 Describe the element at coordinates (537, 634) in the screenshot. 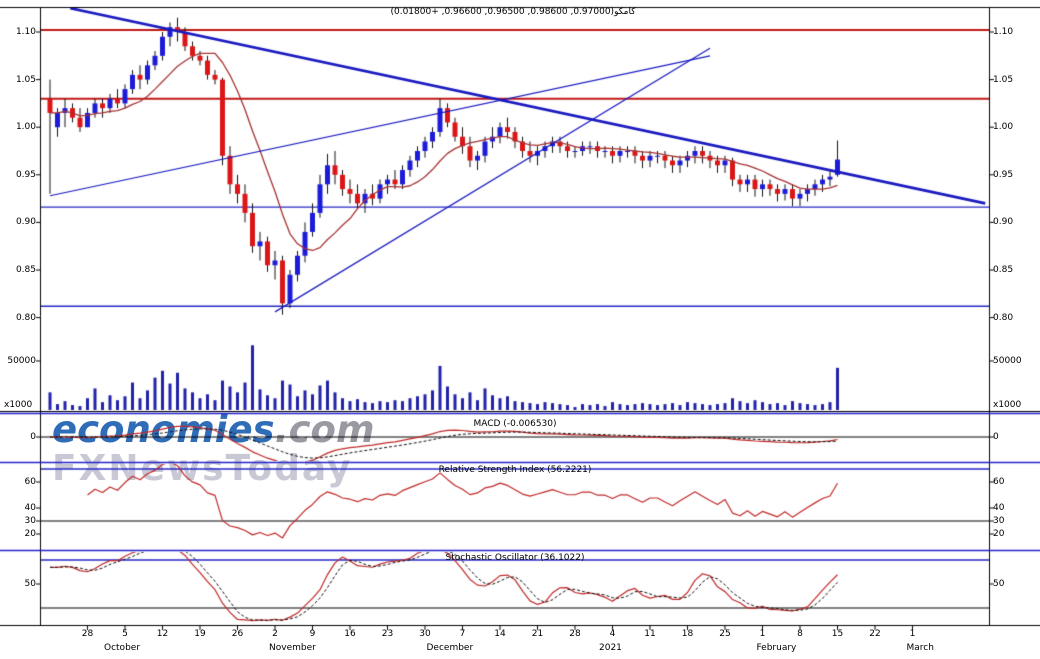

I see `date-tick-label: 21` at that location.